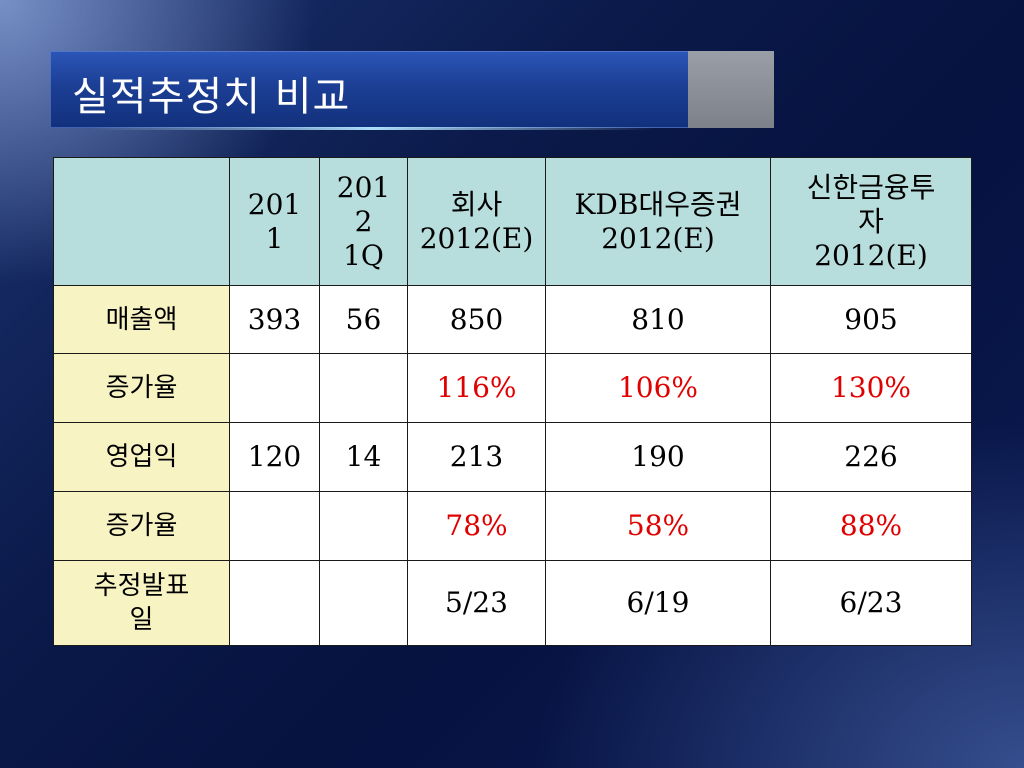  What do you see at coordinates (658, 388) in the screenshot?
I see `growth-rate-cell: 106%` at bounding box center [658, 388].